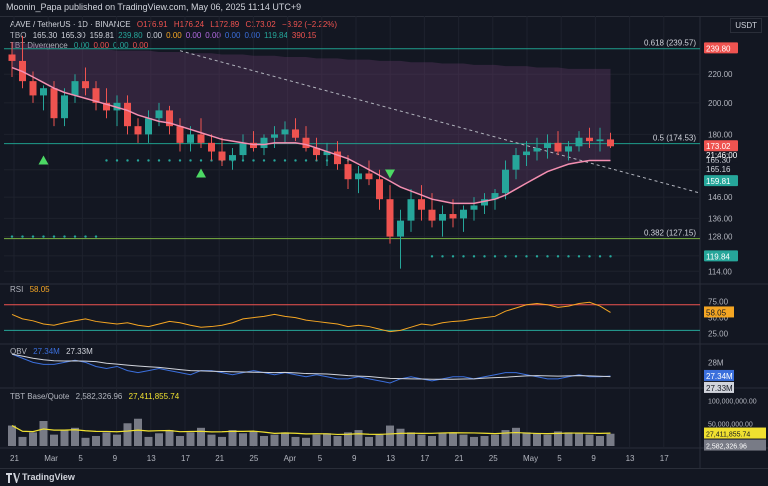 Image resolution: width=768 pixels, height=486 pixels. Describe the element at coordinates (719, 388) in the screenshot. I see `obv-badge-text: 27.33M` at that location.